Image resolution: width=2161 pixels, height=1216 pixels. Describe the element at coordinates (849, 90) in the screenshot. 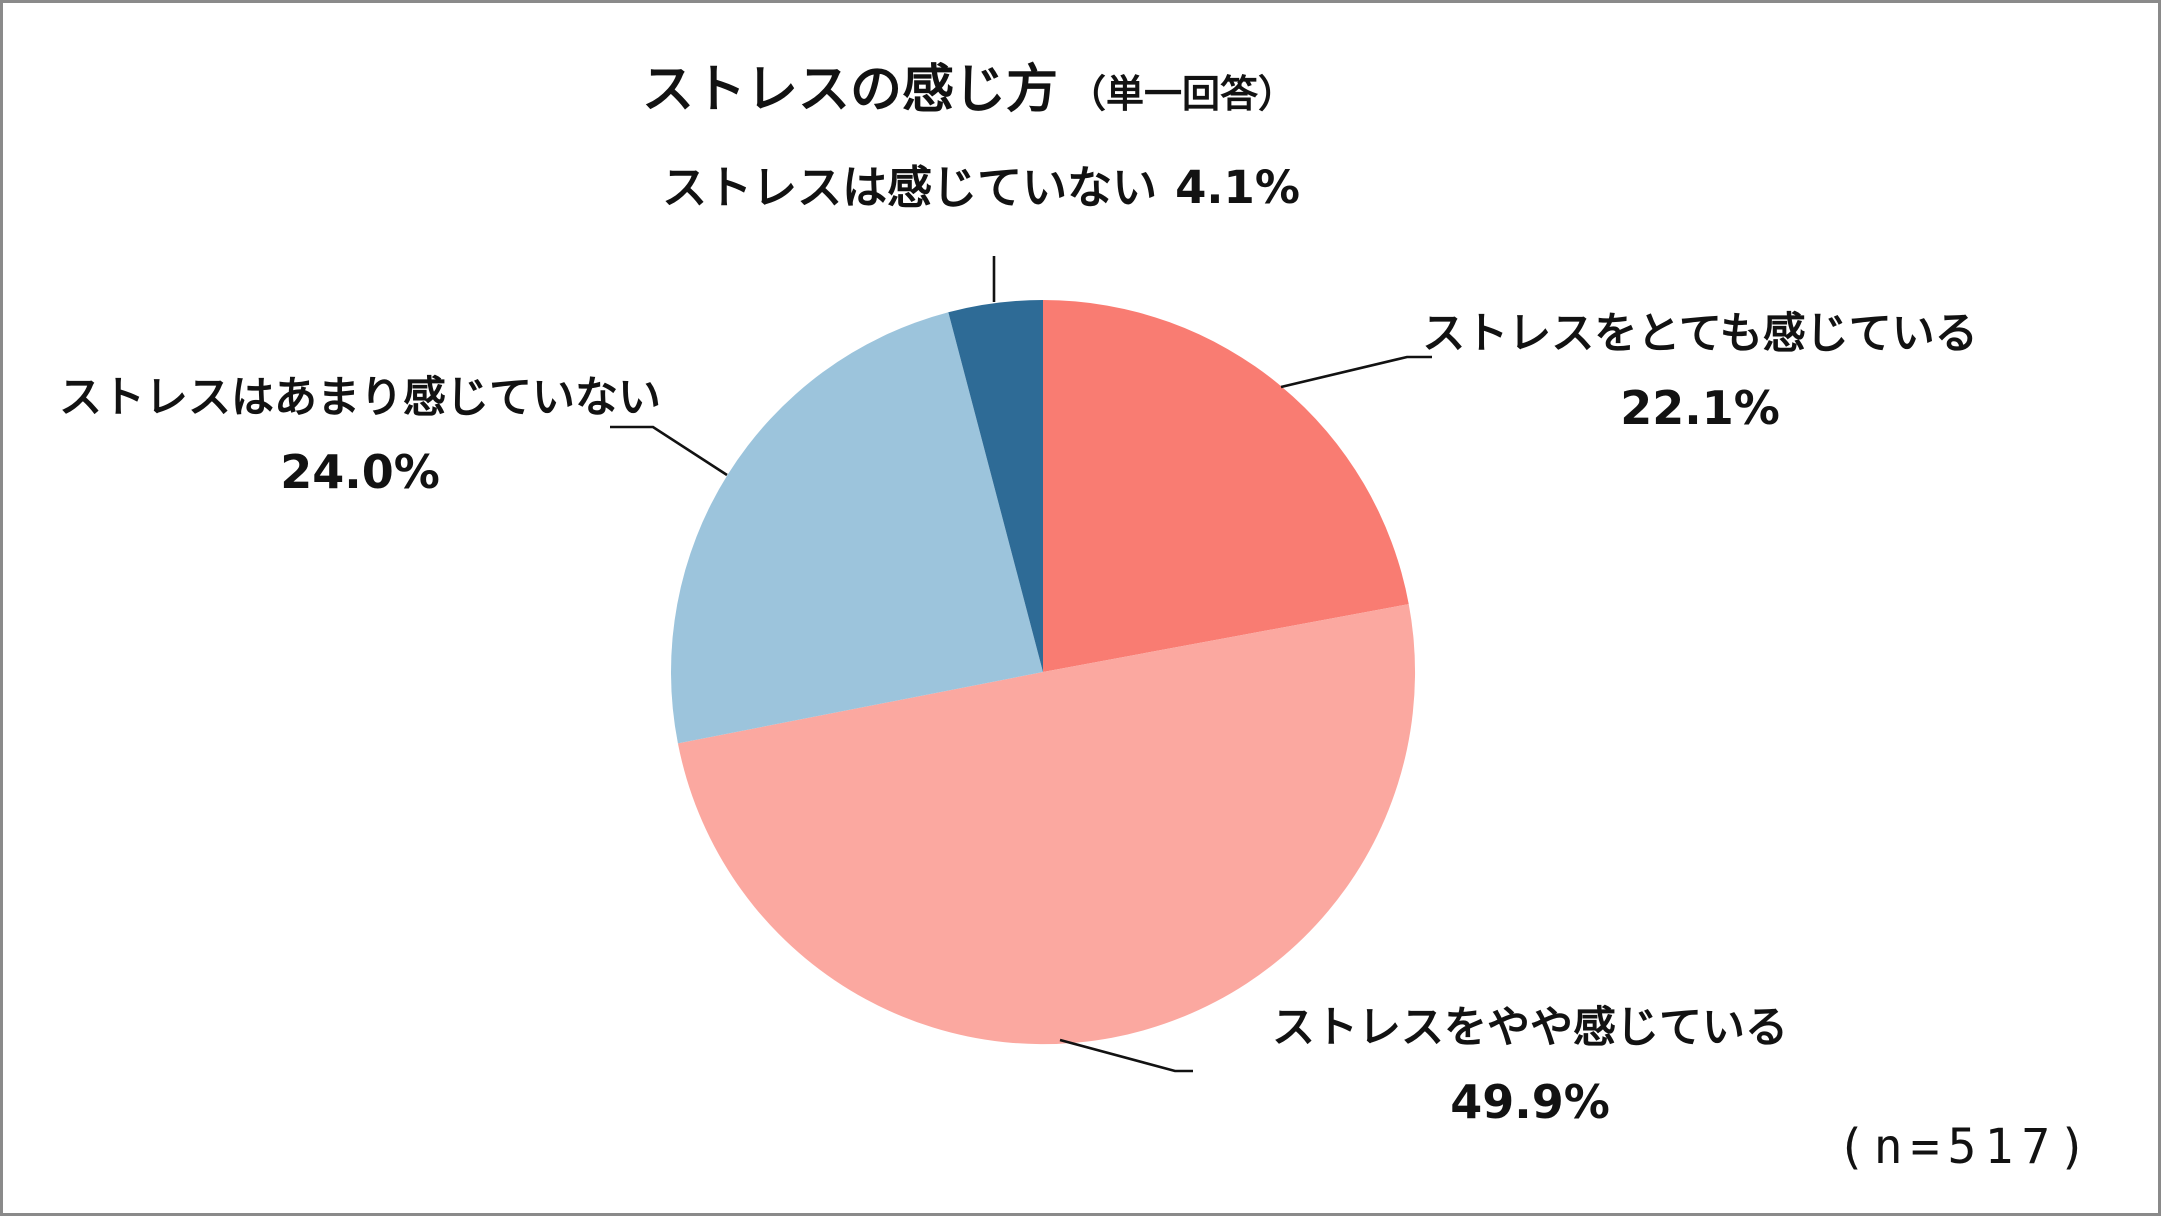

I see `chart-title-main: ストレスの感じ方` at that location.